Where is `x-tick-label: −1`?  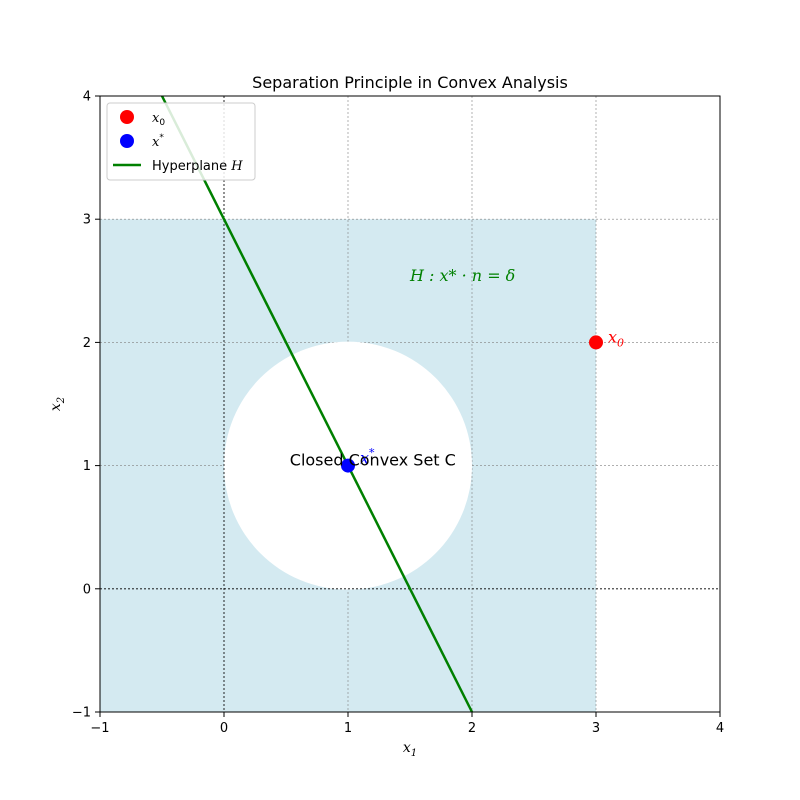 x-tick-label: −1 is located at coordinates (99, 728).